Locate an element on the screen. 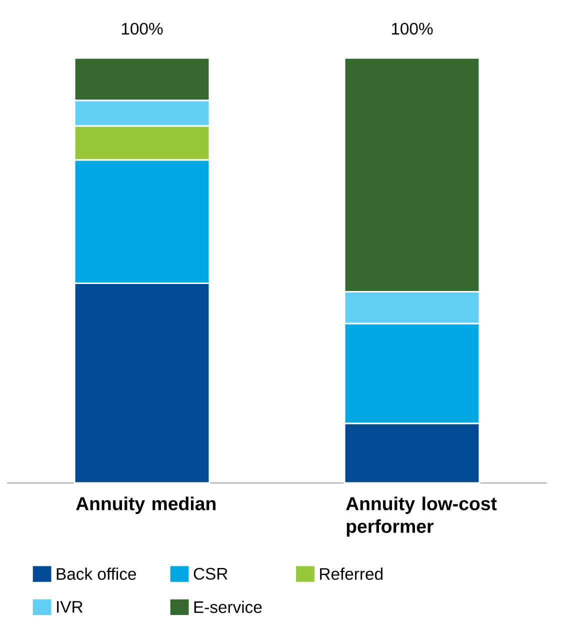 This screenshot has width=564, height=625. legend-label: IVR is located at coordinates (70, 607).